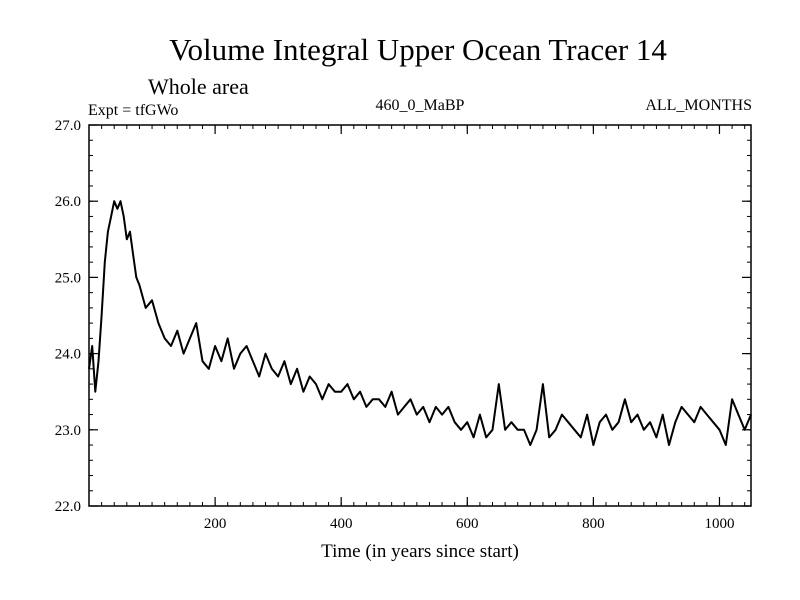 The image size is (800, 600). What do you see at coordinates (68, 202) in the screenshot?
I see `y-tick-label: 26.0` at bounding box center [68, 202].